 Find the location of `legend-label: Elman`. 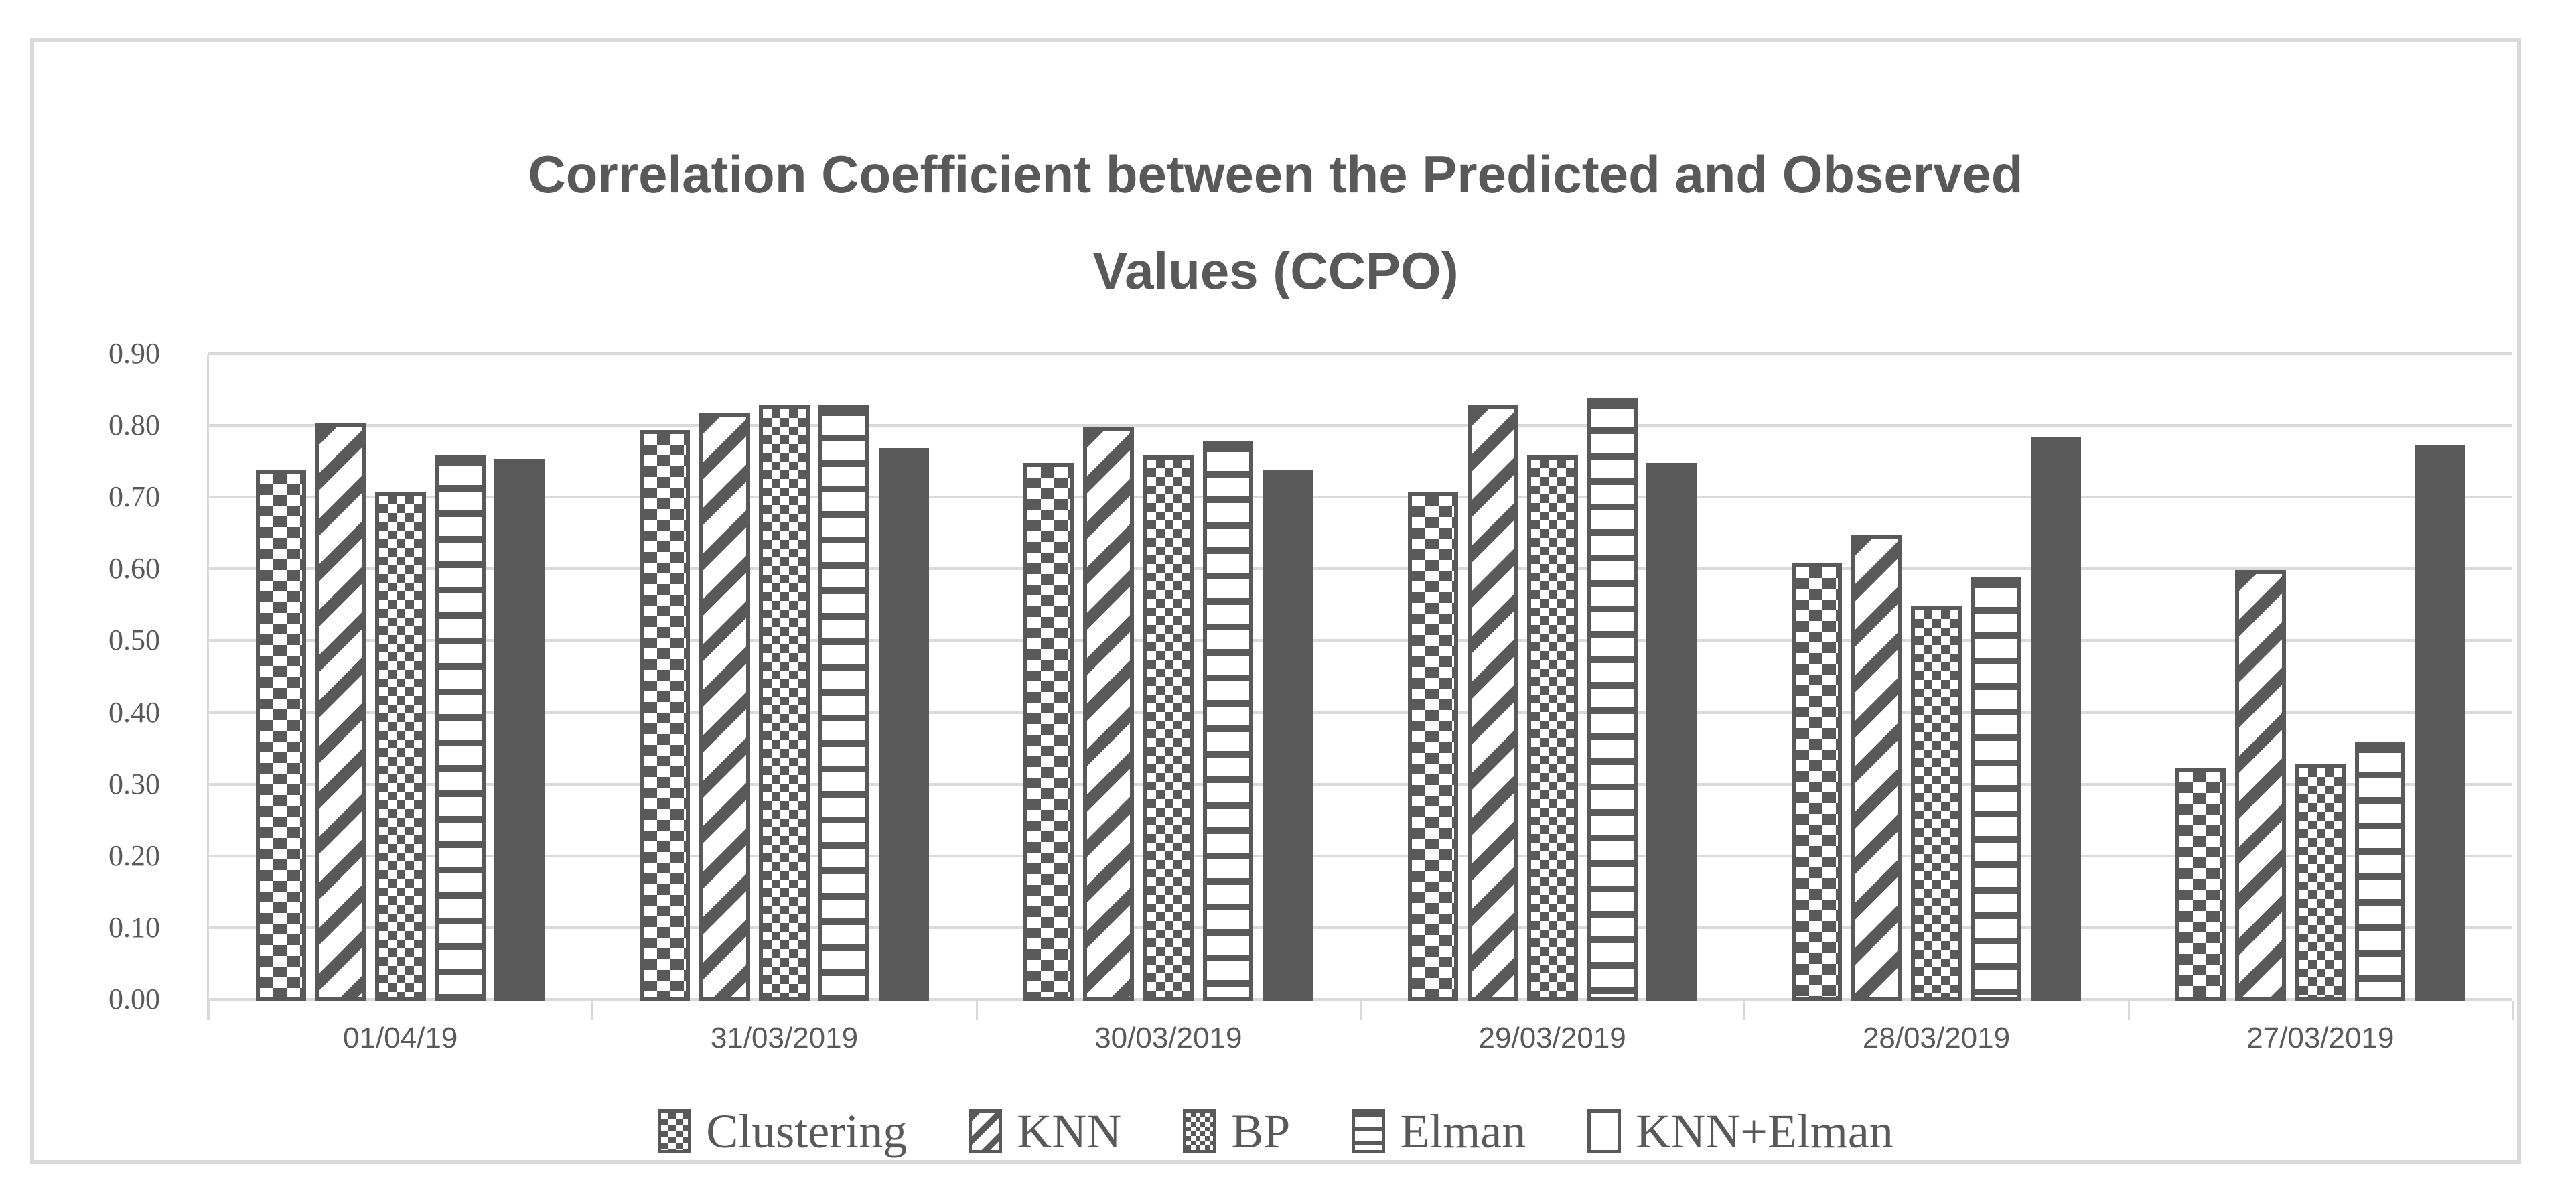

legend-label: Elman is located at coordinates (1463, 1131).